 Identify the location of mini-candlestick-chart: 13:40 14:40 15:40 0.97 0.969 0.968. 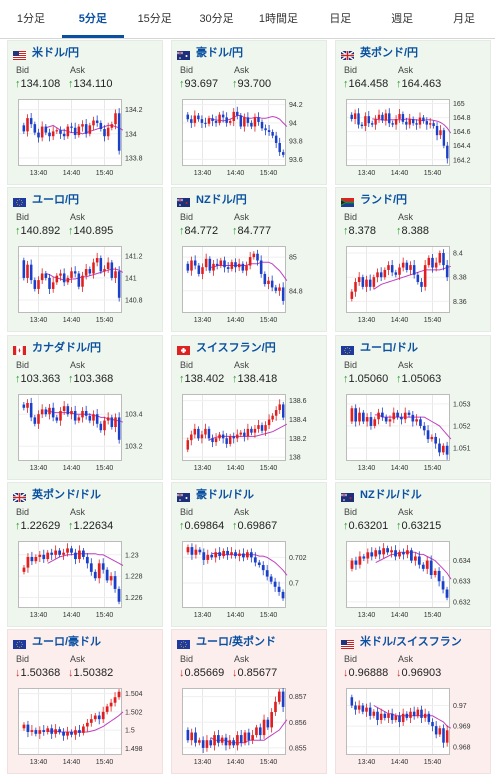
(415, 729).